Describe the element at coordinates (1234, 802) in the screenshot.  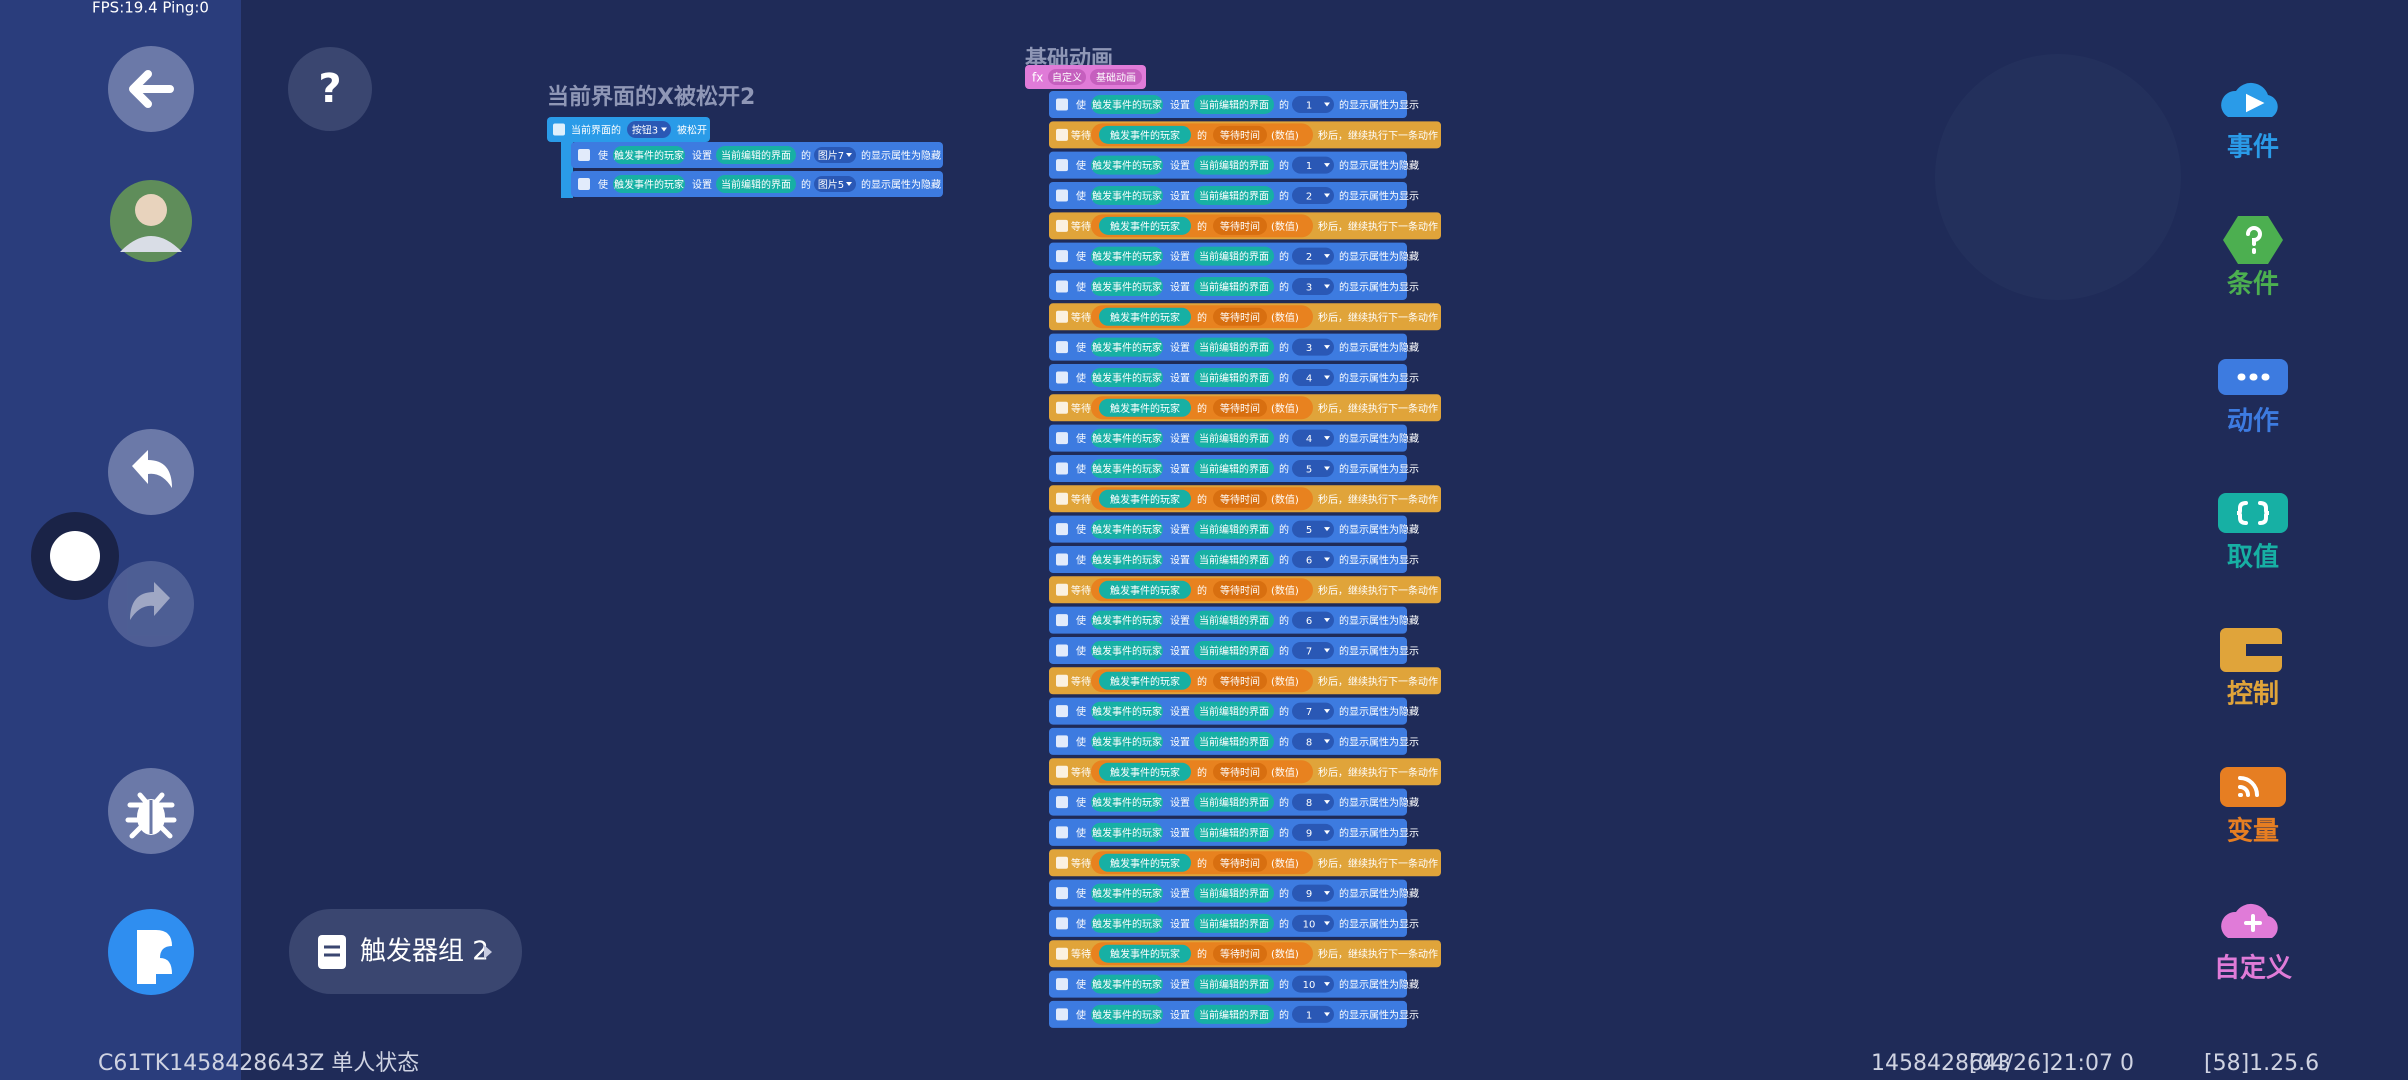
I see `action-block: 使触发事件的玩家 设置 当前编辑的界面的 8 的显示属性为隐藏` at that location.